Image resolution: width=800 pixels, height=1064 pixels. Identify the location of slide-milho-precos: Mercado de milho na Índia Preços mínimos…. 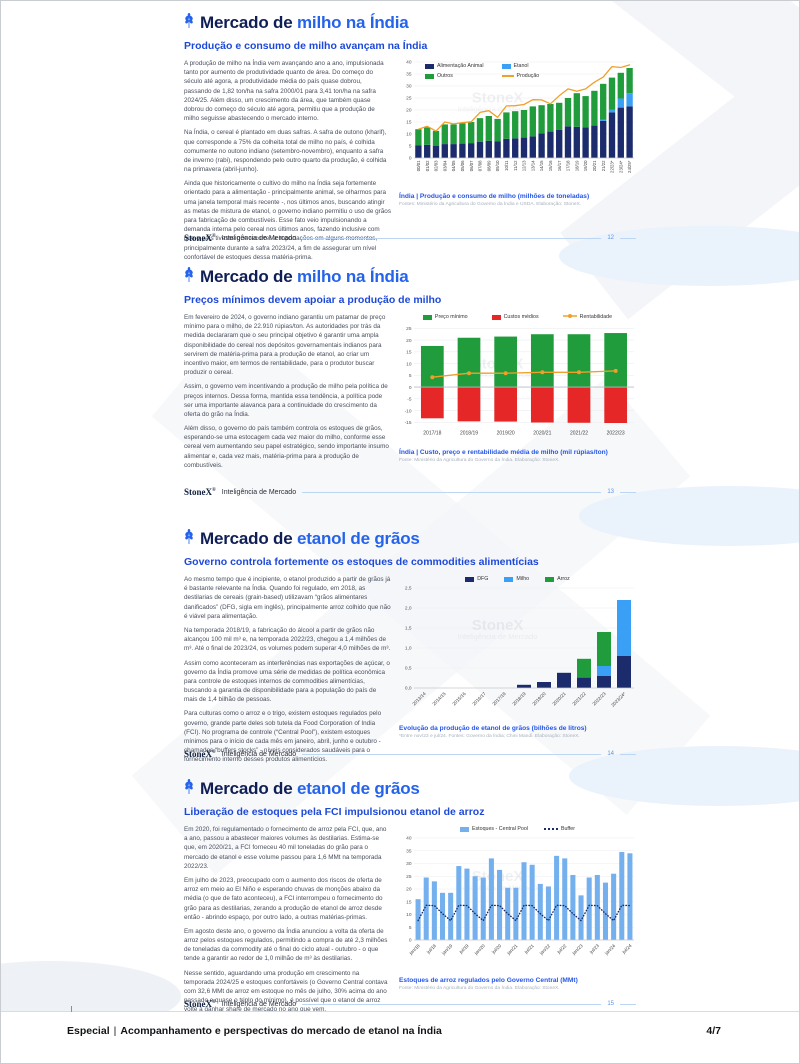
(401, 384).